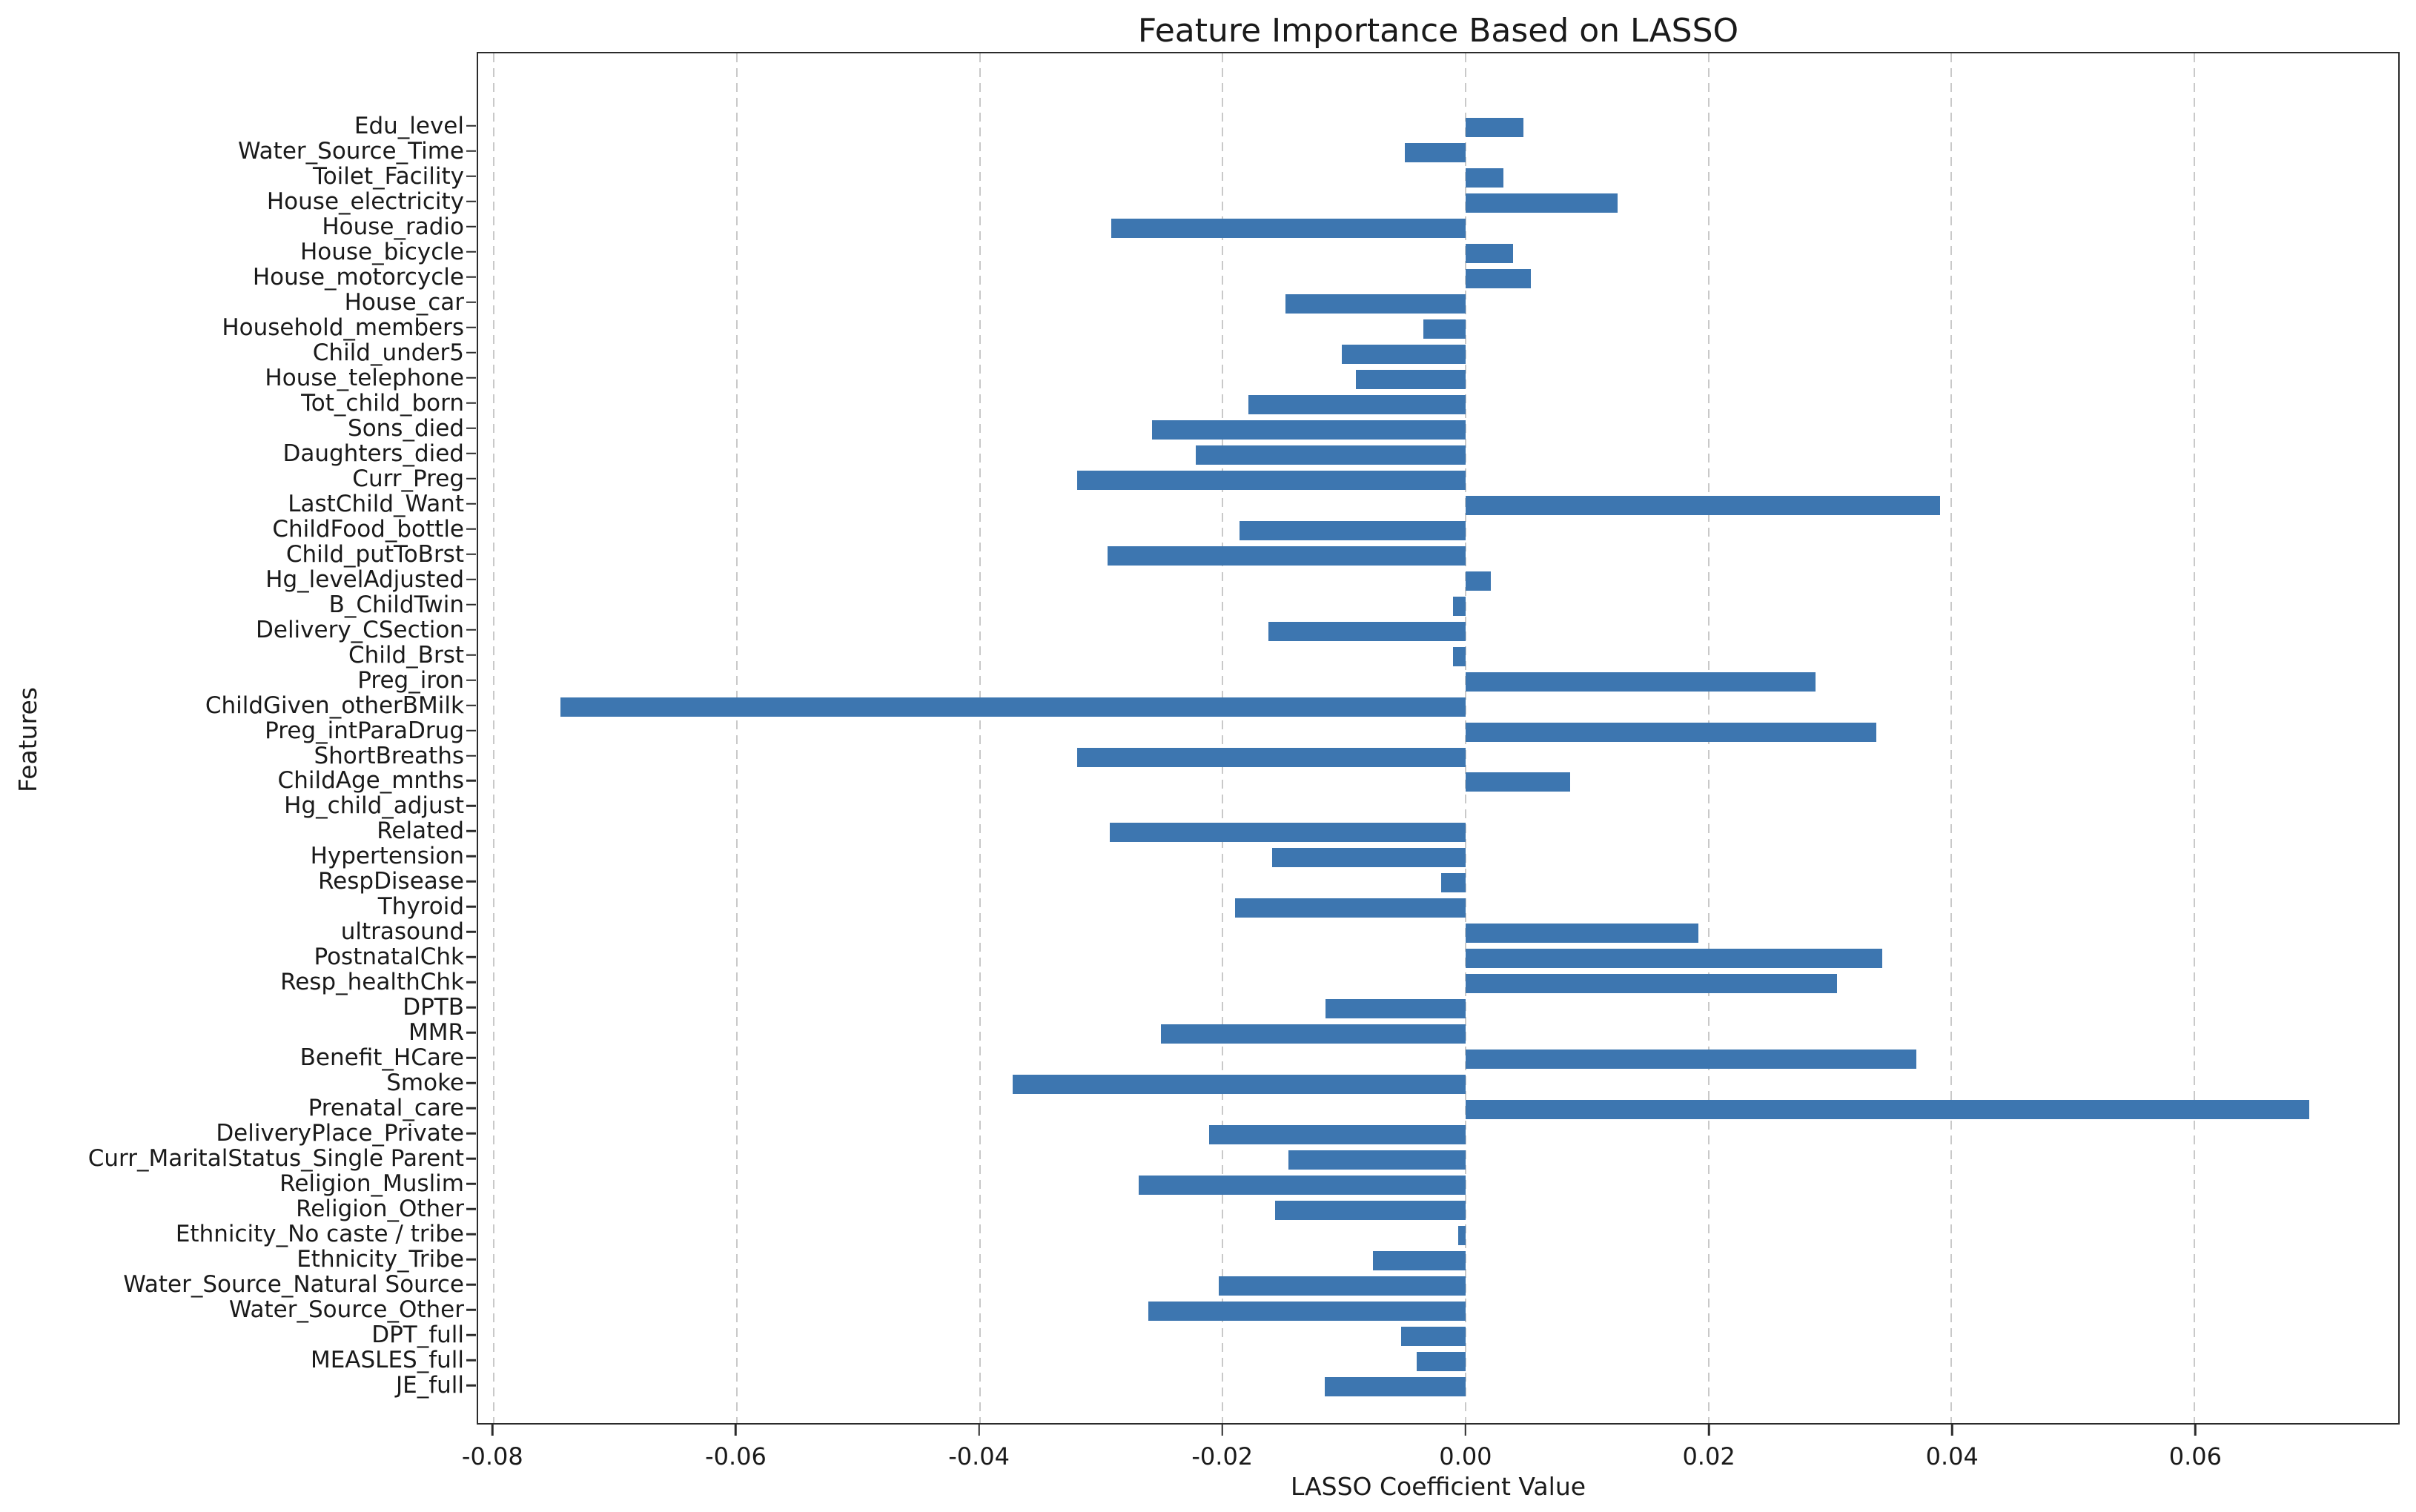 The height and width of the screenshot is (1512, 2416). I want to click on y-tick-label: ChildAge_mnths, so click(370, 781).